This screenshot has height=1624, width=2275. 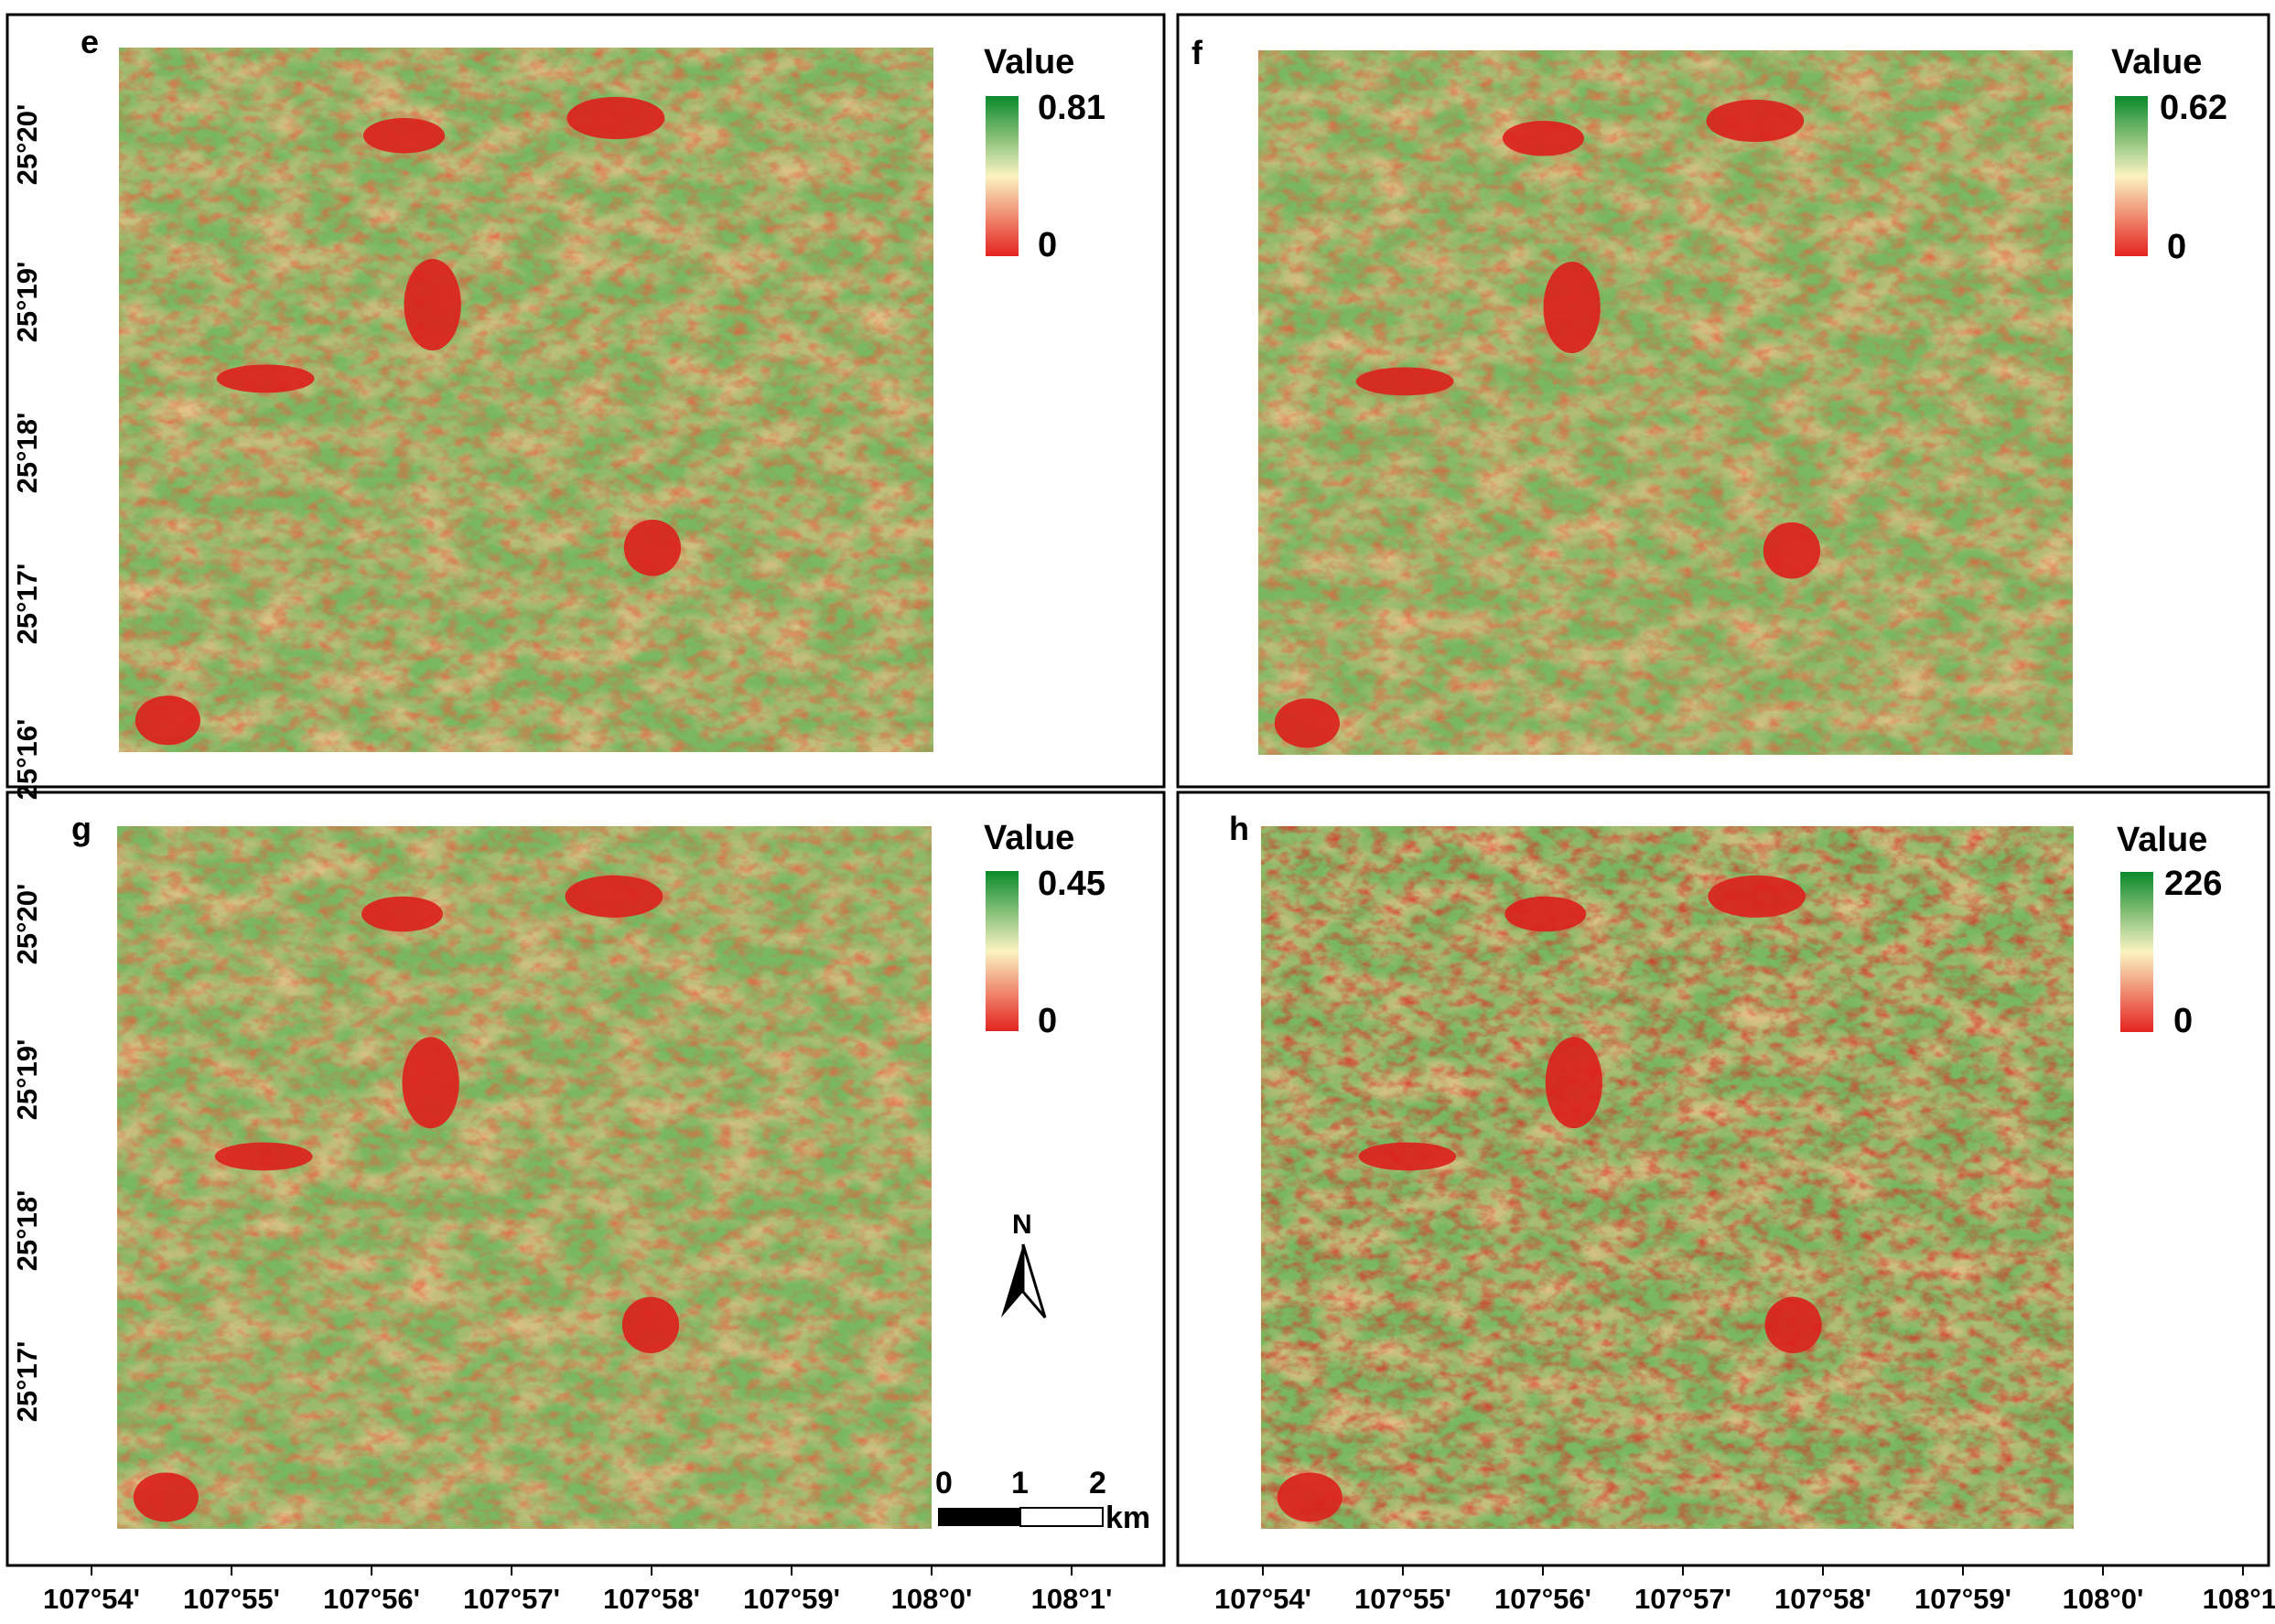 What do you see at coordinates (1071, 108) in the screenshot?
I see `legend-e-max: 0.81` at bounding box center [1071, 108].